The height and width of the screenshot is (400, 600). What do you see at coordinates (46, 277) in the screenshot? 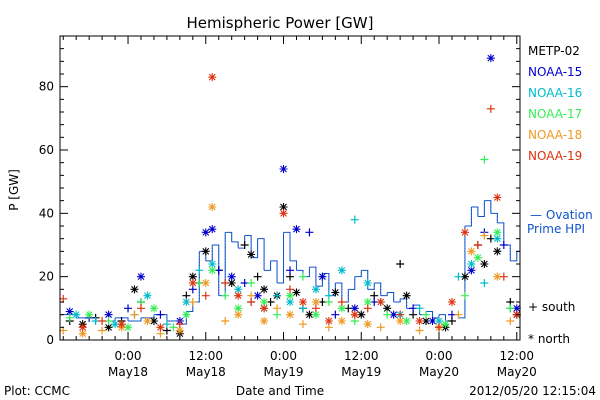
I see `y-tick-label: 20` at bounding box center [46, 277].